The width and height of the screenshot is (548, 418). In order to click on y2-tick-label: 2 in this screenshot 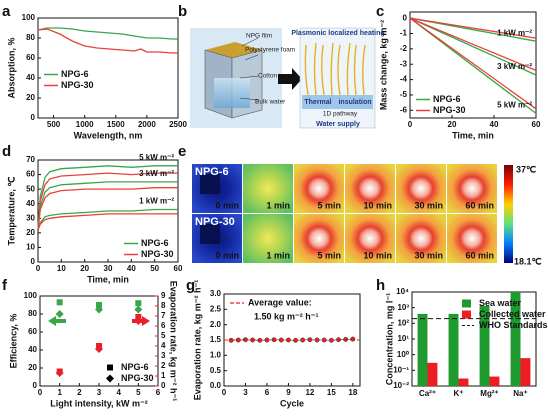, I will do `click(163, 365)`.